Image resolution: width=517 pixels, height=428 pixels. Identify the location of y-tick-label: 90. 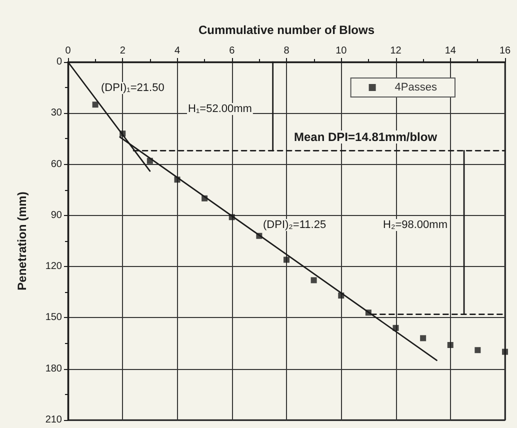
(56, 215).